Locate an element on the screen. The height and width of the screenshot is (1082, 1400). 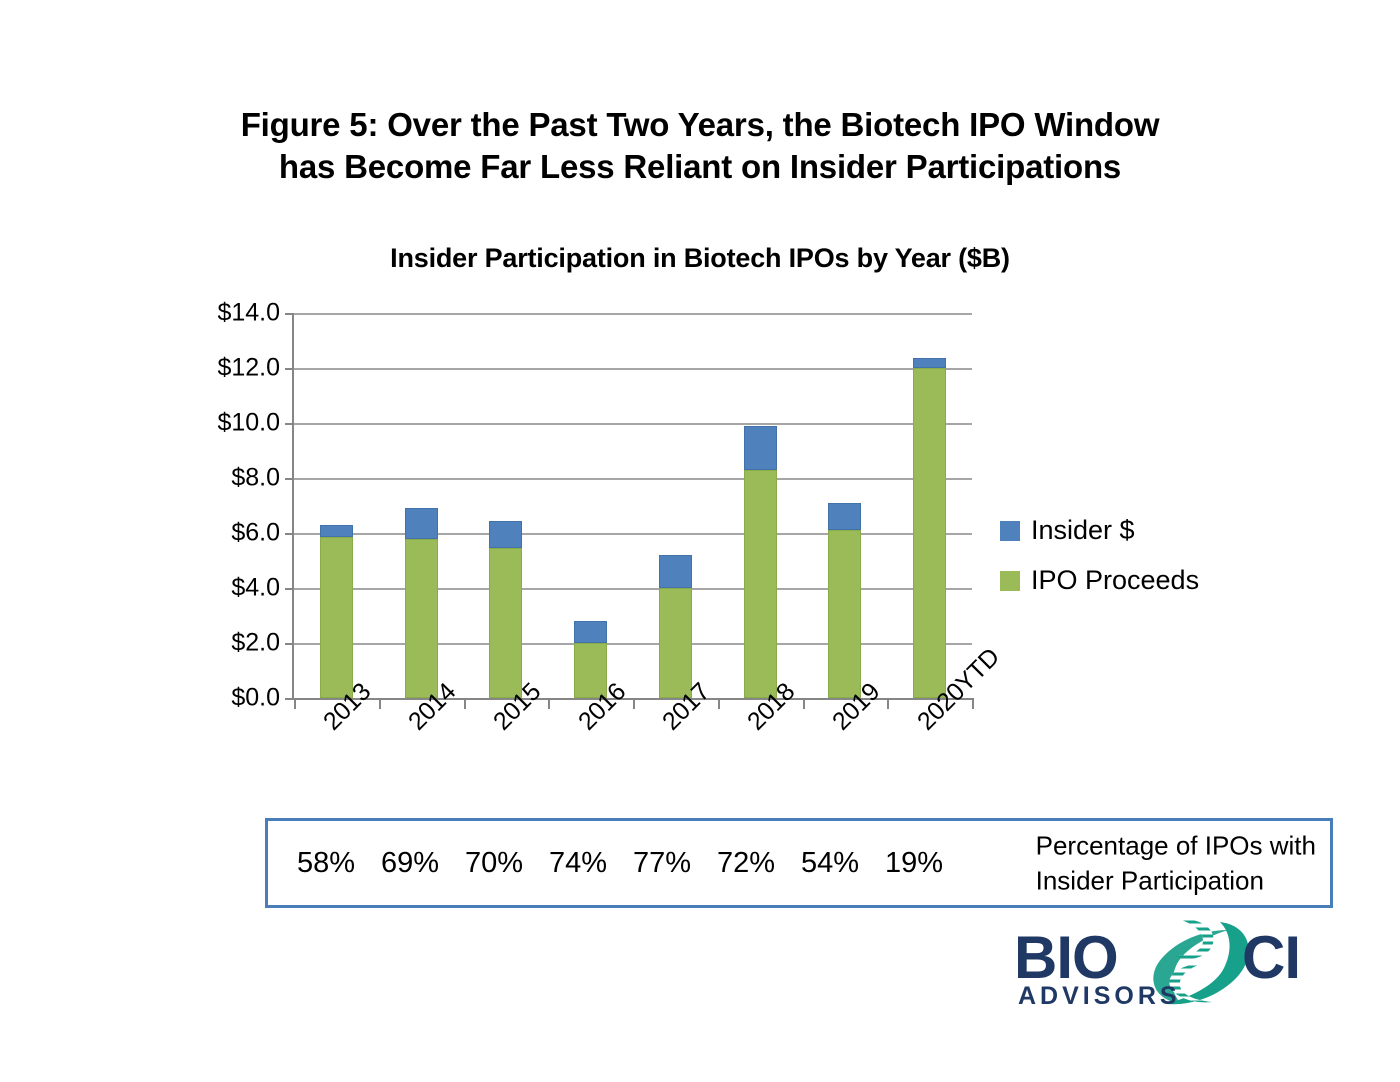
percentage-caption-line-2: Insider Participation is located at coordinates (1149, 880).